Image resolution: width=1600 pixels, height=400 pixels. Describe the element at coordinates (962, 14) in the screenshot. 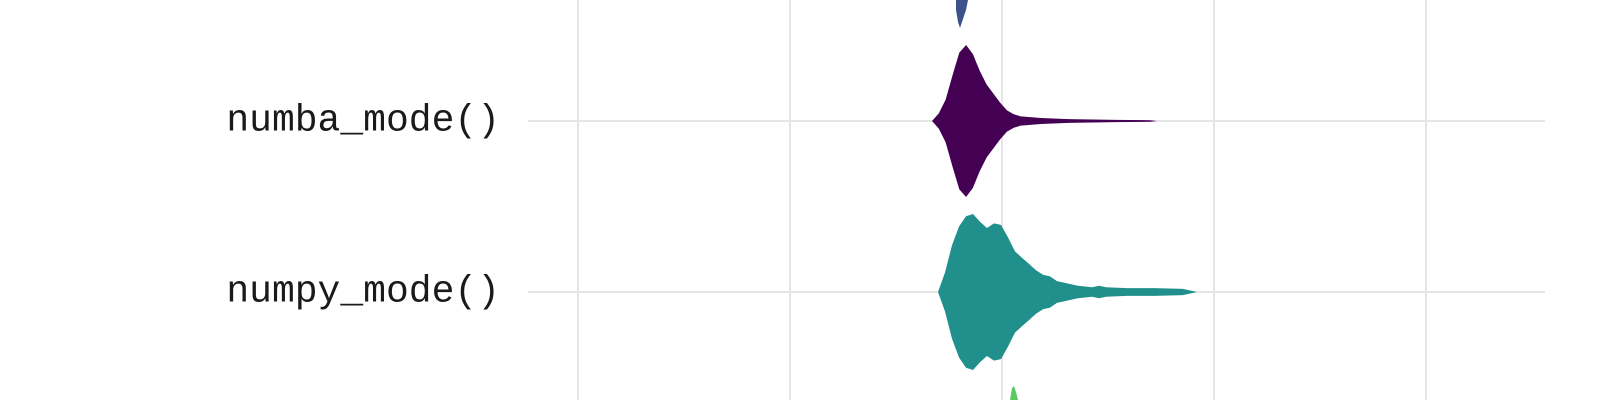

I see `partial-violin-top` at that location.